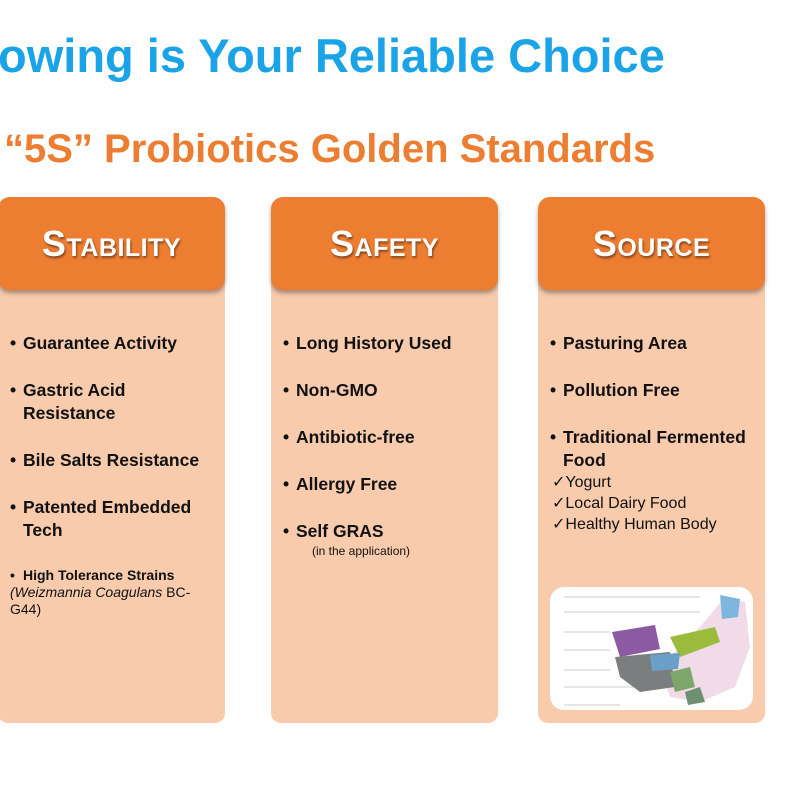 The image size is (800, 800). What do you see at coordinates (653, 390) in the screenshot?
I see `list-item: Pollution Free` at bounding box center [653, 390].